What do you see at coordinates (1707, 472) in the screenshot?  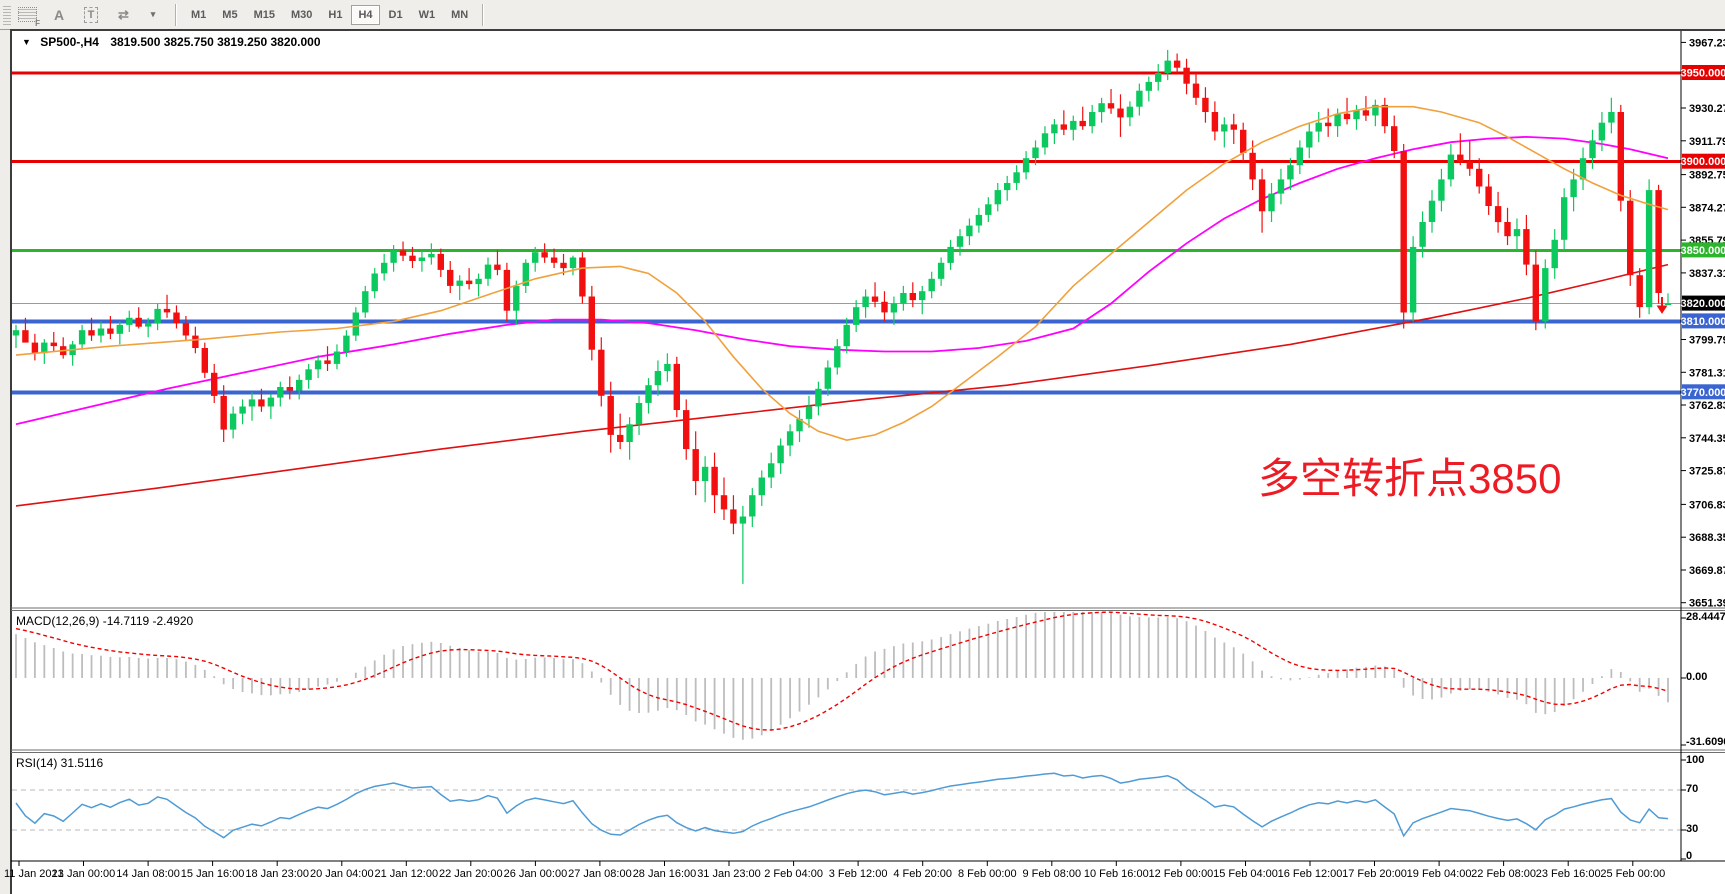 I see `price-tick-label: 3725.870` at bounding box center [1707, 472].